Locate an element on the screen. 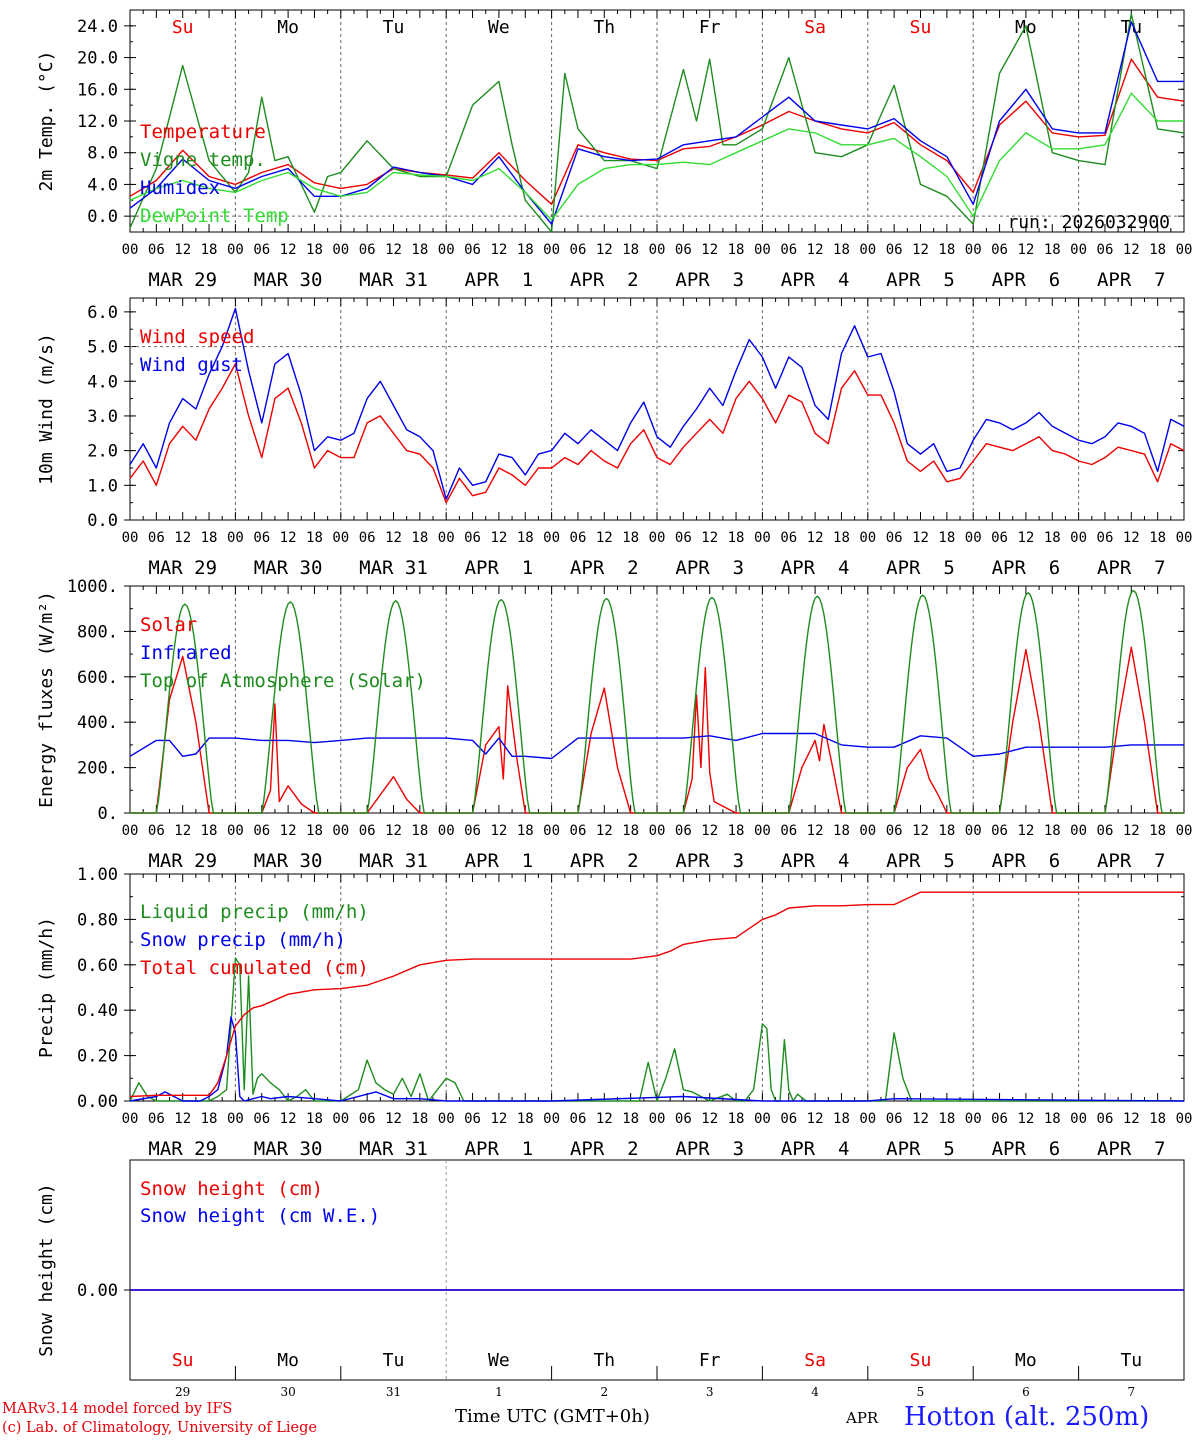  weekday-label: Th is located at coordinates (604, 1360).